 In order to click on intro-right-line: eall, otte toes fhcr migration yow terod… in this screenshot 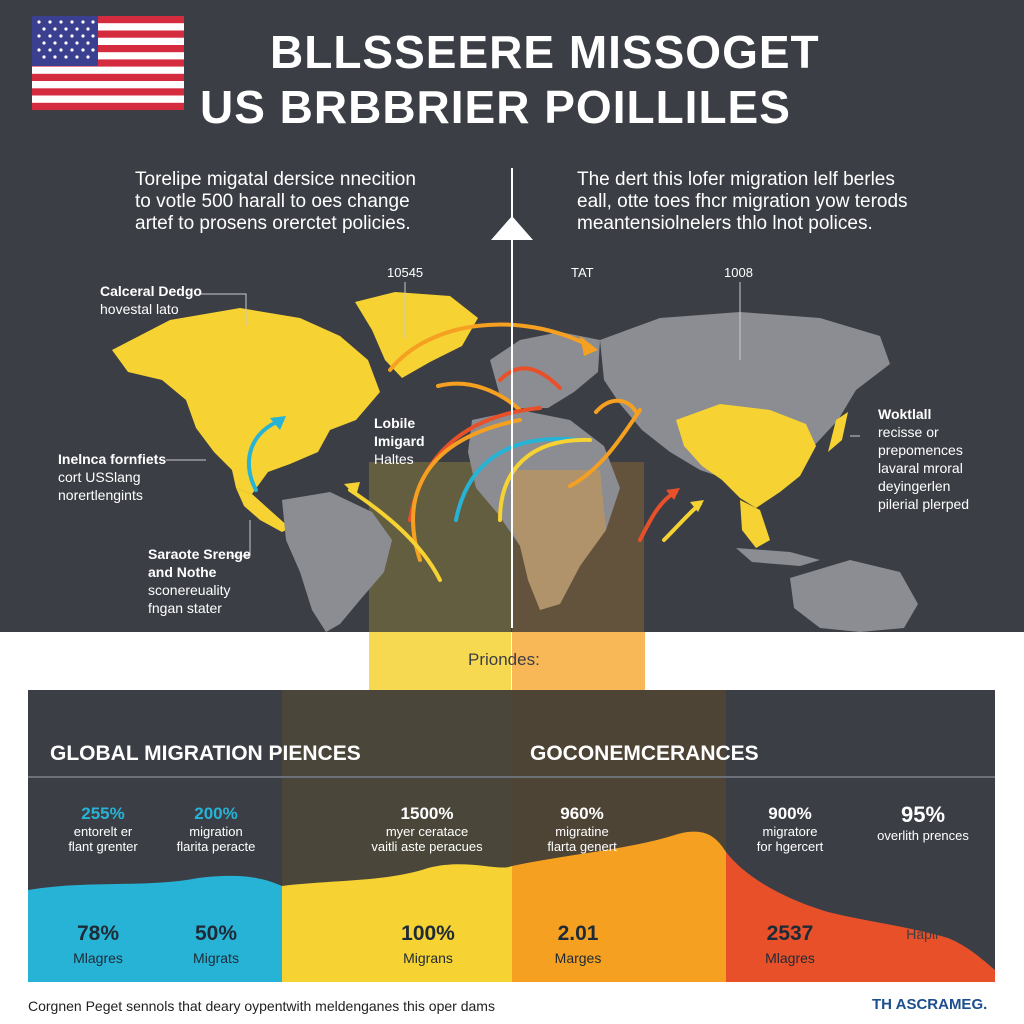, I will do `click(742, 201)`.